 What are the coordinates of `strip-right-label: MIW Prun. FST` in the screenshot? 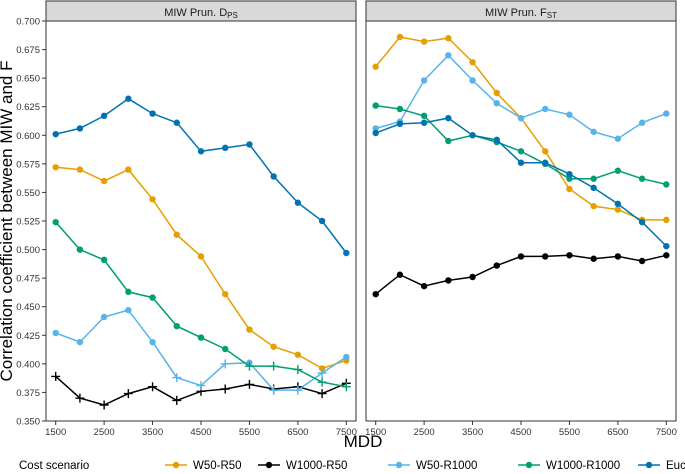 It's located at (521, 13).